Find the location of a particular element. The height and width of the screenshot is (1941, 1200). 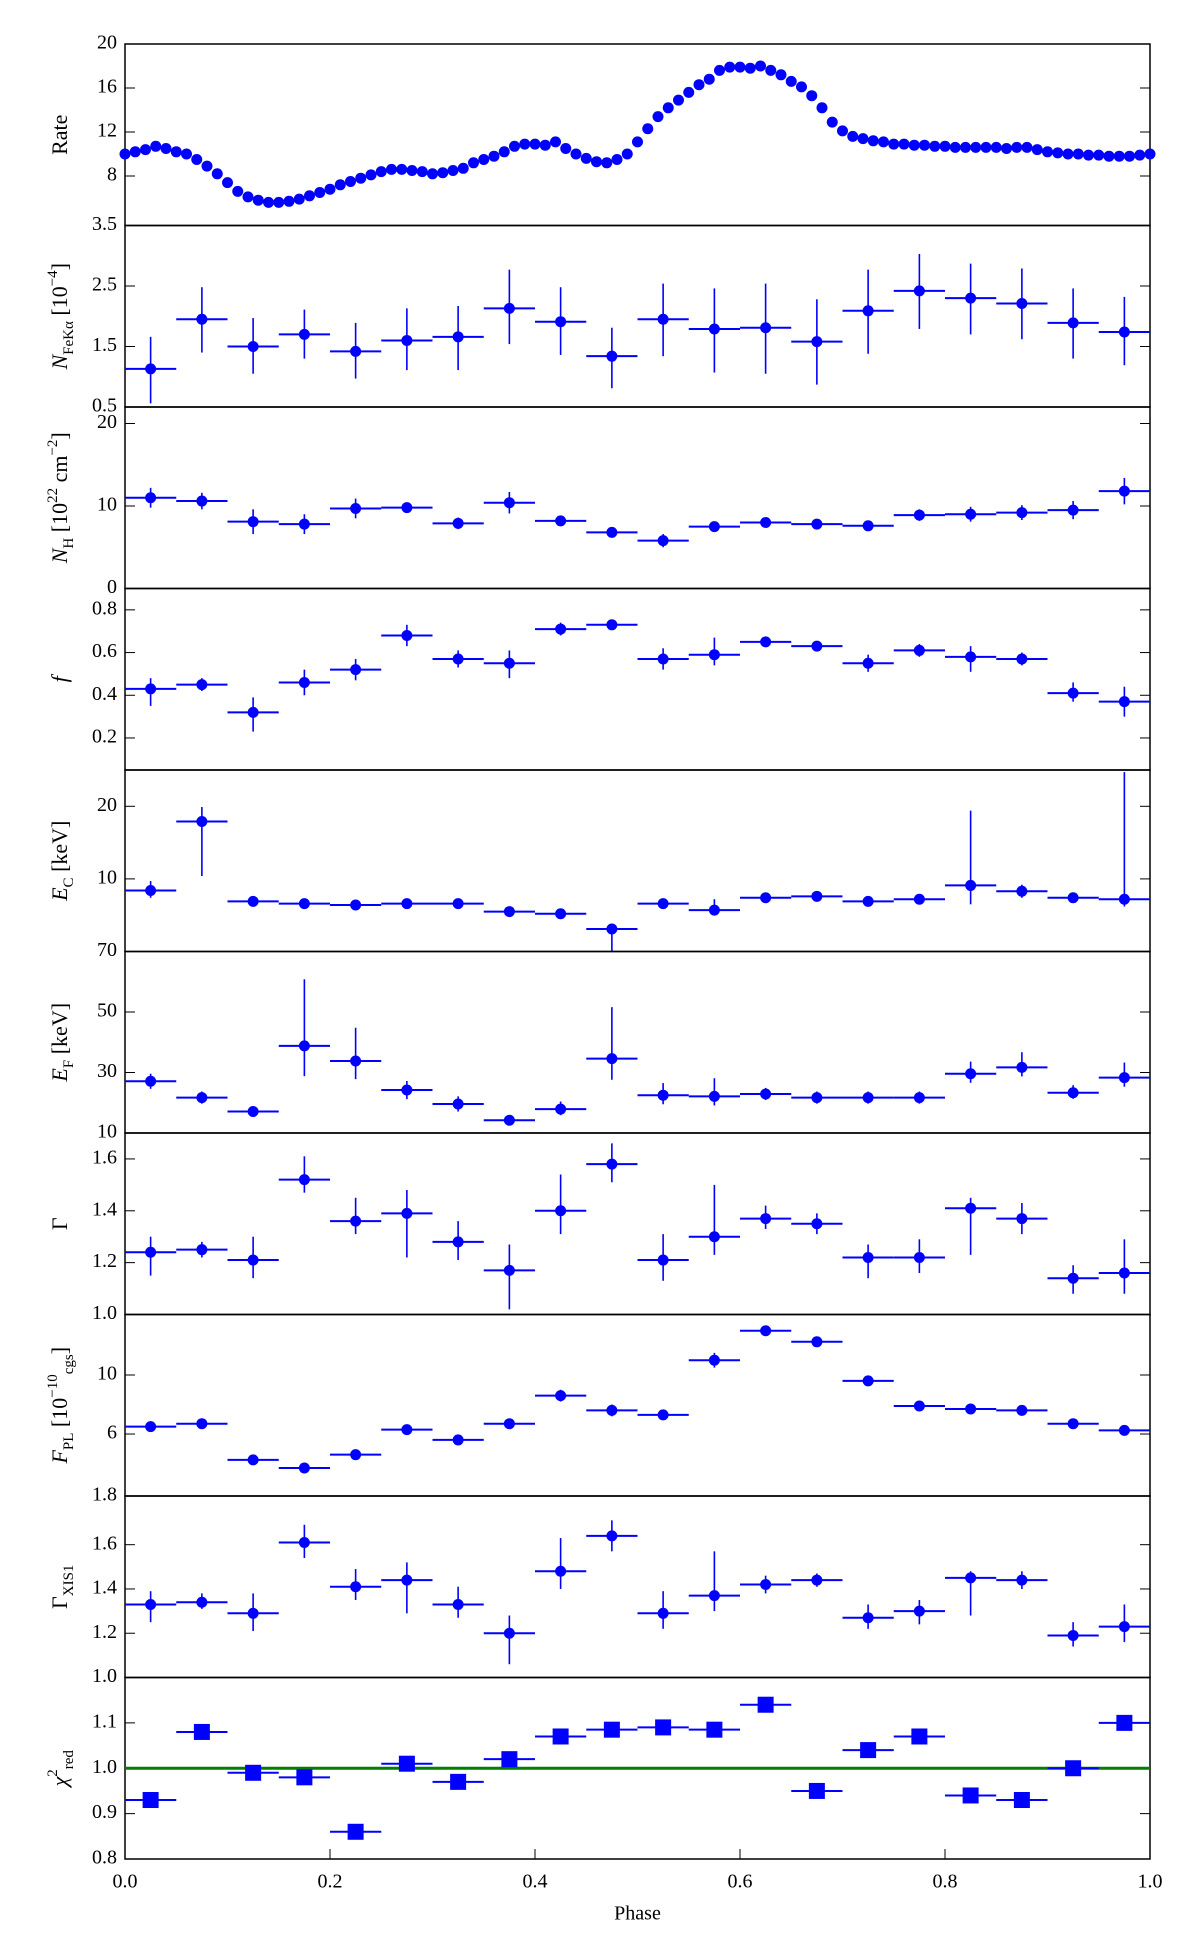

y-tick-label: 1.2 is located at coordinates (104, 1632).